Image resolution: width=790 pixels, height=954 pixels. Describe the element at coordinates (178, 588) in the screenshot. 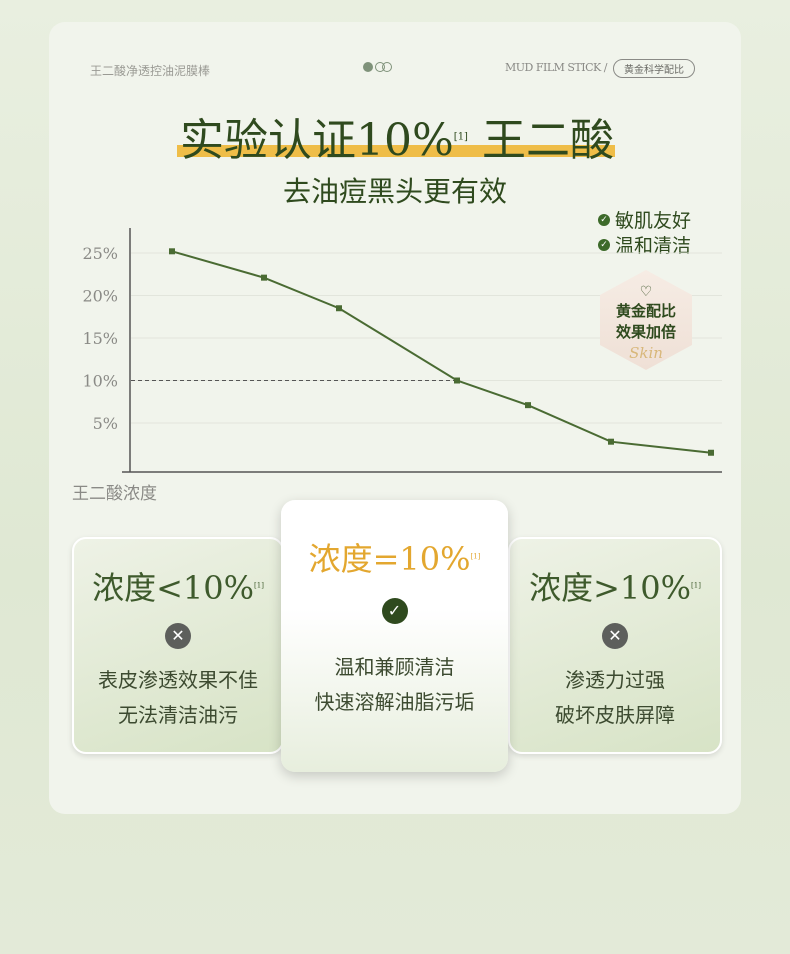

I see `card-title: 浓度<10%[1]` at that location.